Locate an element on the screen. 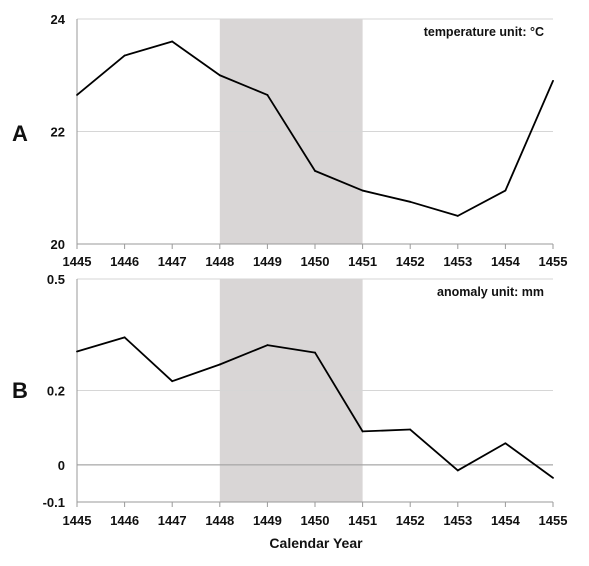  y-tick-label: 0.2 is located at coordinates (56, 391).